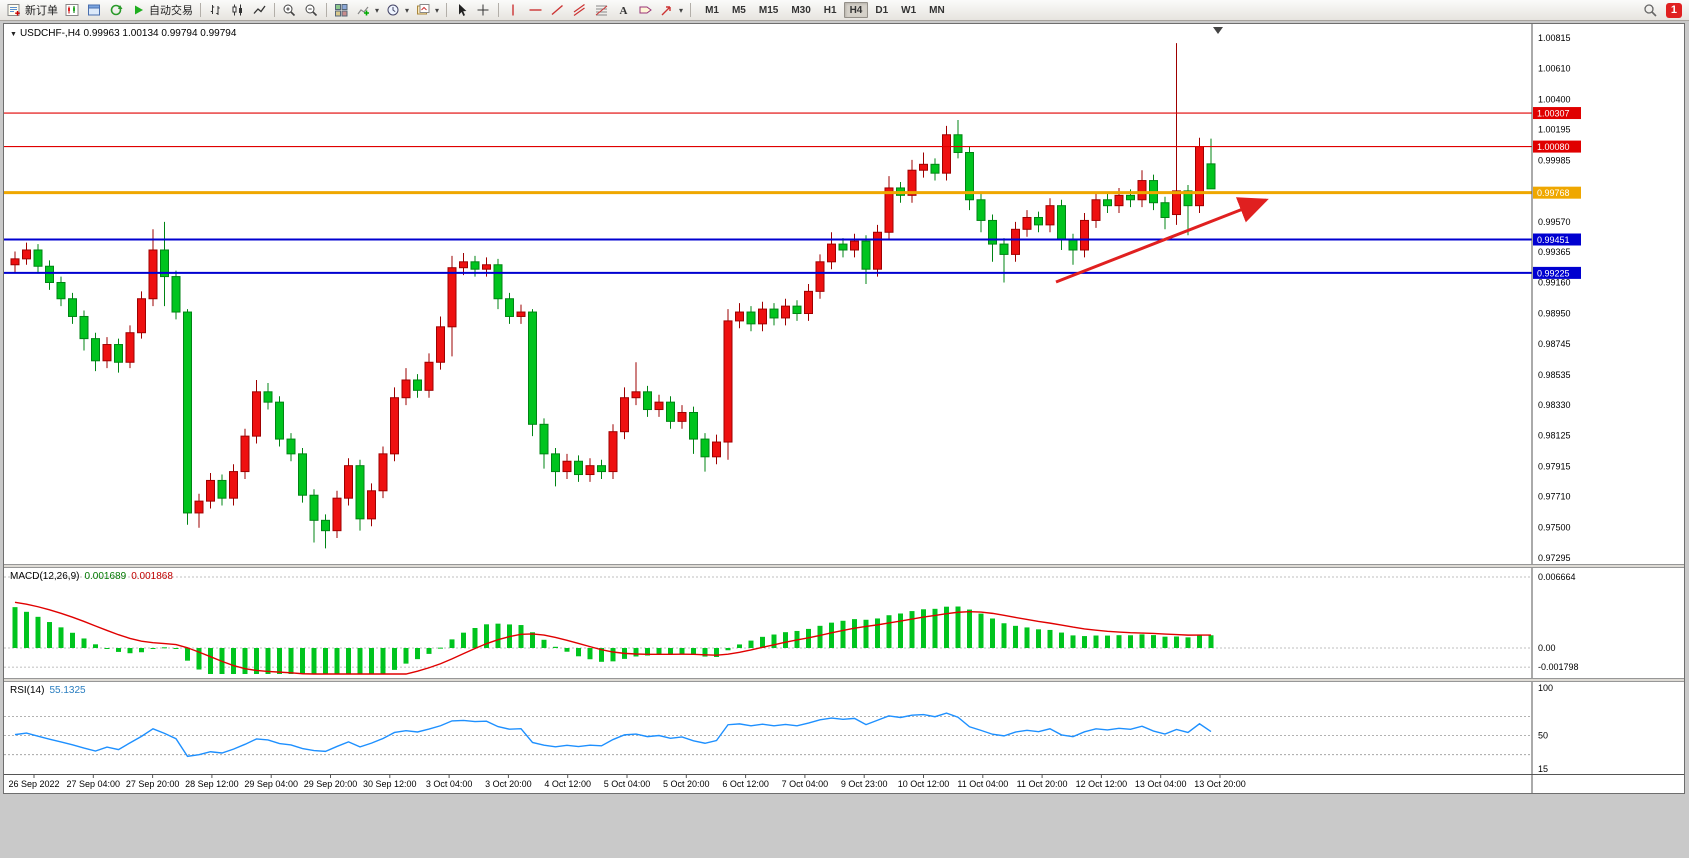 The image size is (1689, 858). I want to click on vertical-line-tool-button, so click(513, 10).